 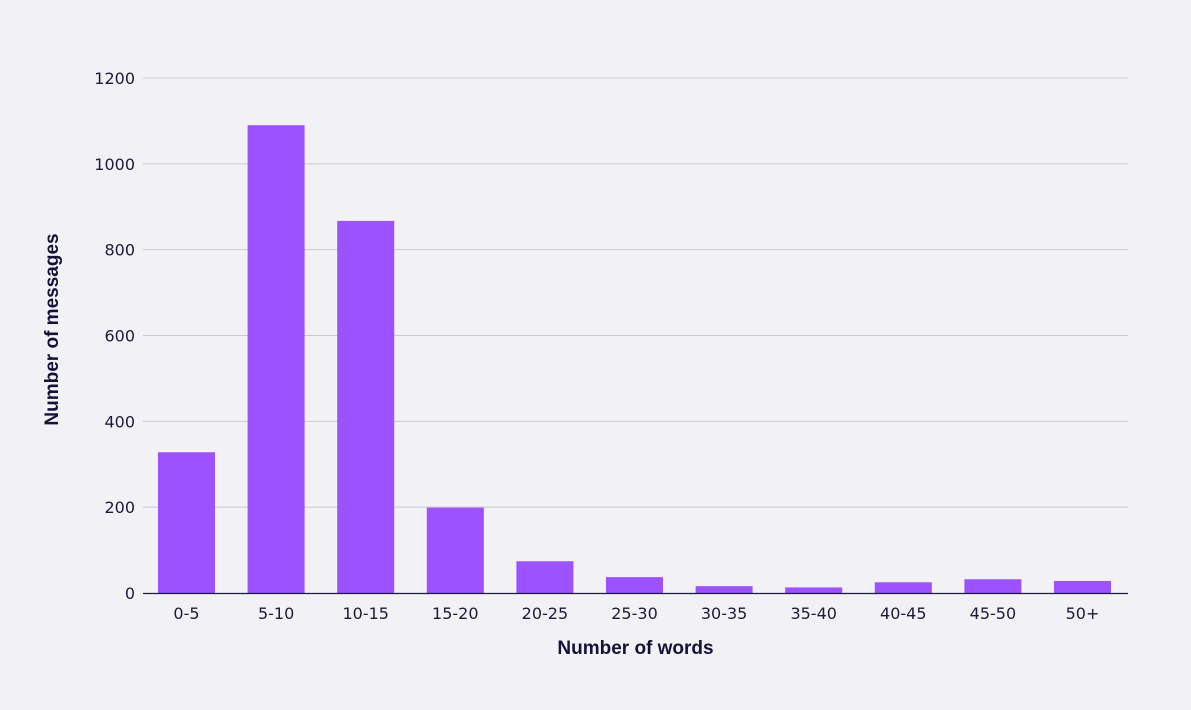 What do you see at coordinates (114, 164) in the screenshot?
I see `y-tick-label: 1000` at bounding box center [114, 164].